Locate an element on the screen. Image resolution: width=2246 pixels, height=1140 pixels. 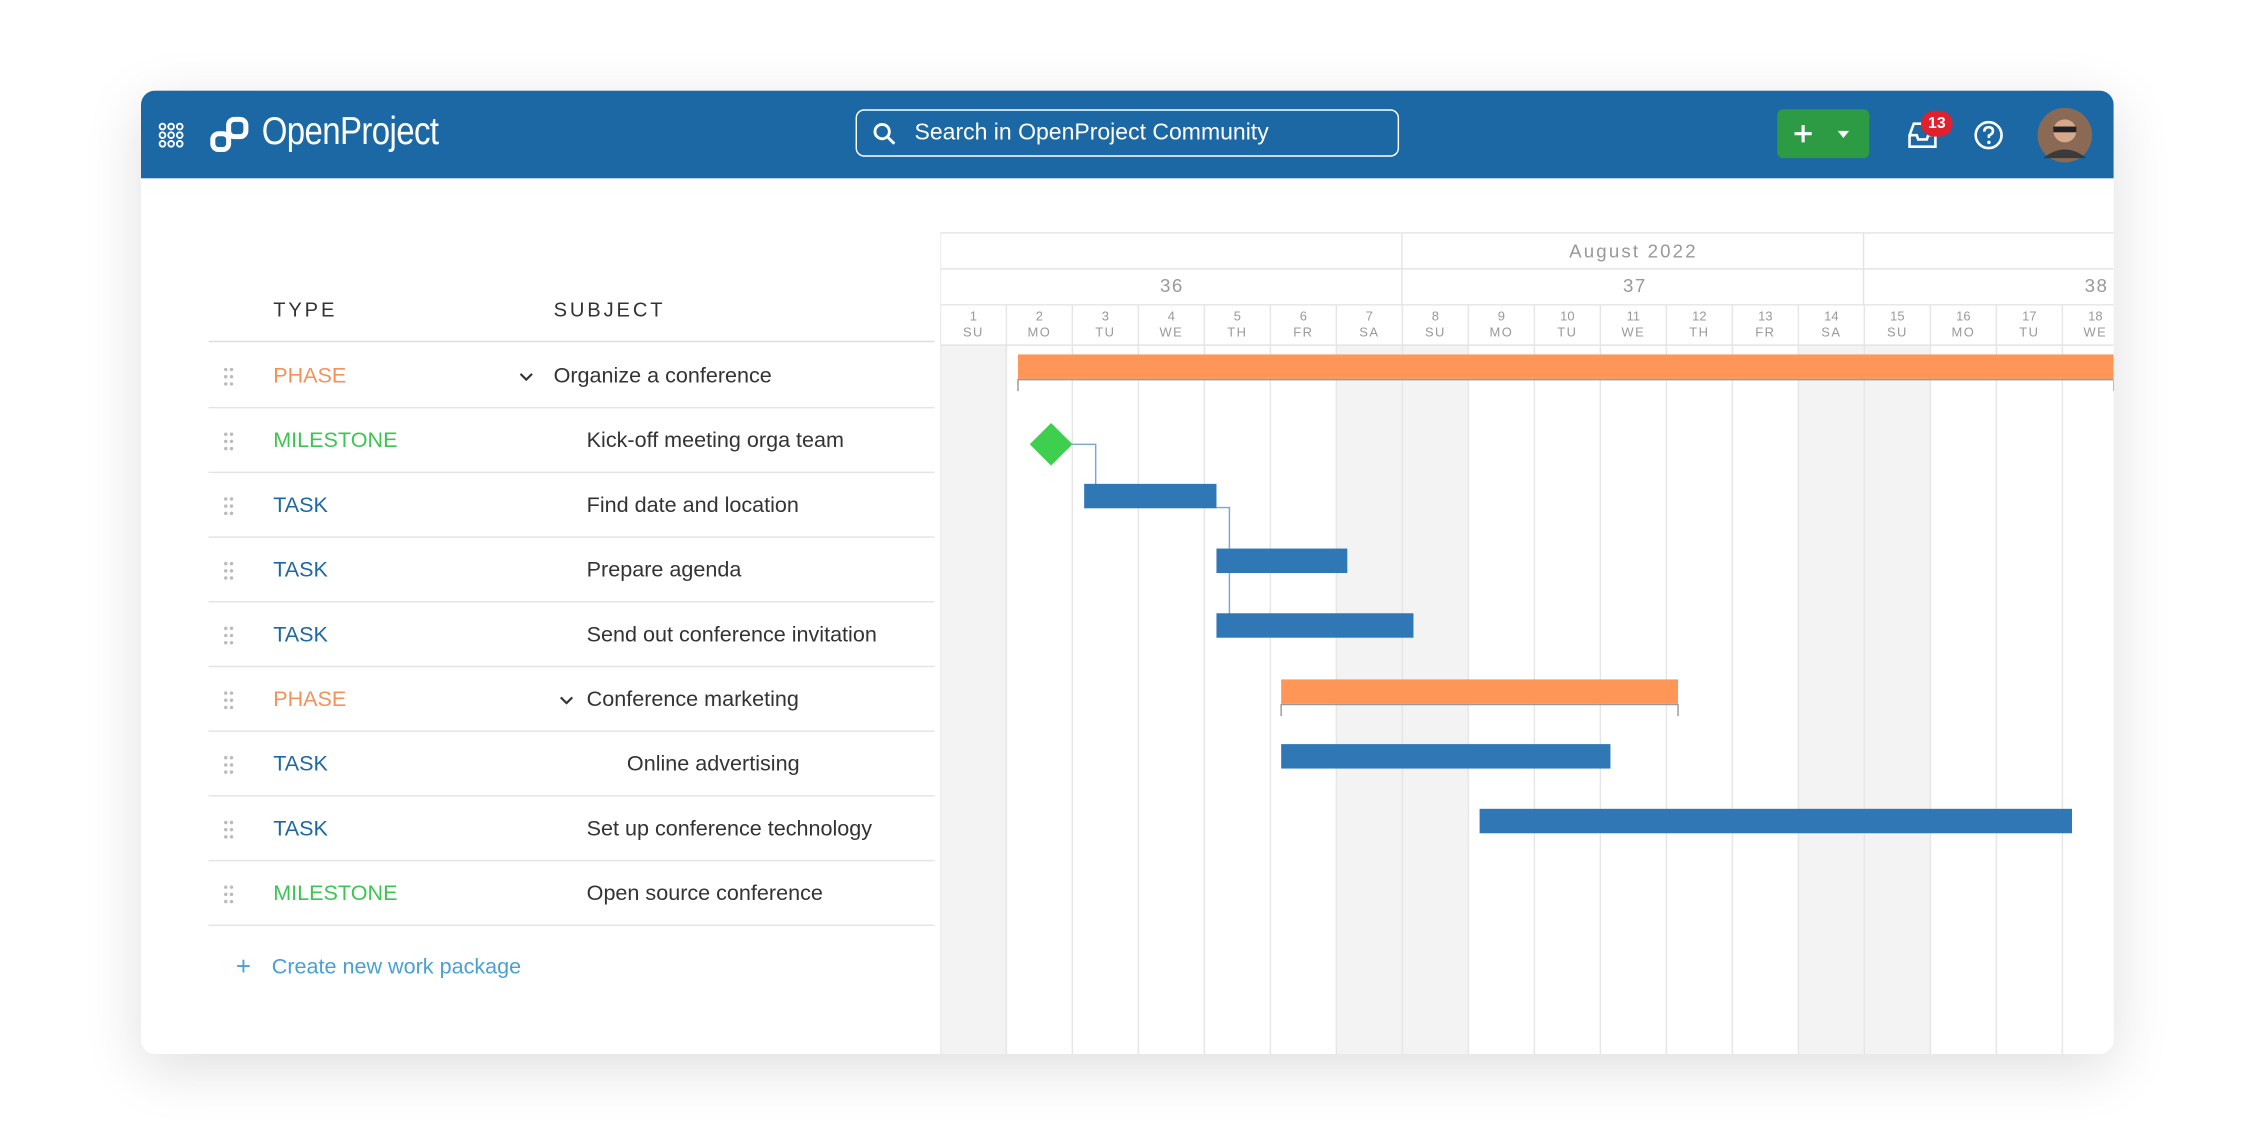
day-number: 13 is located at coordinates (1765, 316).